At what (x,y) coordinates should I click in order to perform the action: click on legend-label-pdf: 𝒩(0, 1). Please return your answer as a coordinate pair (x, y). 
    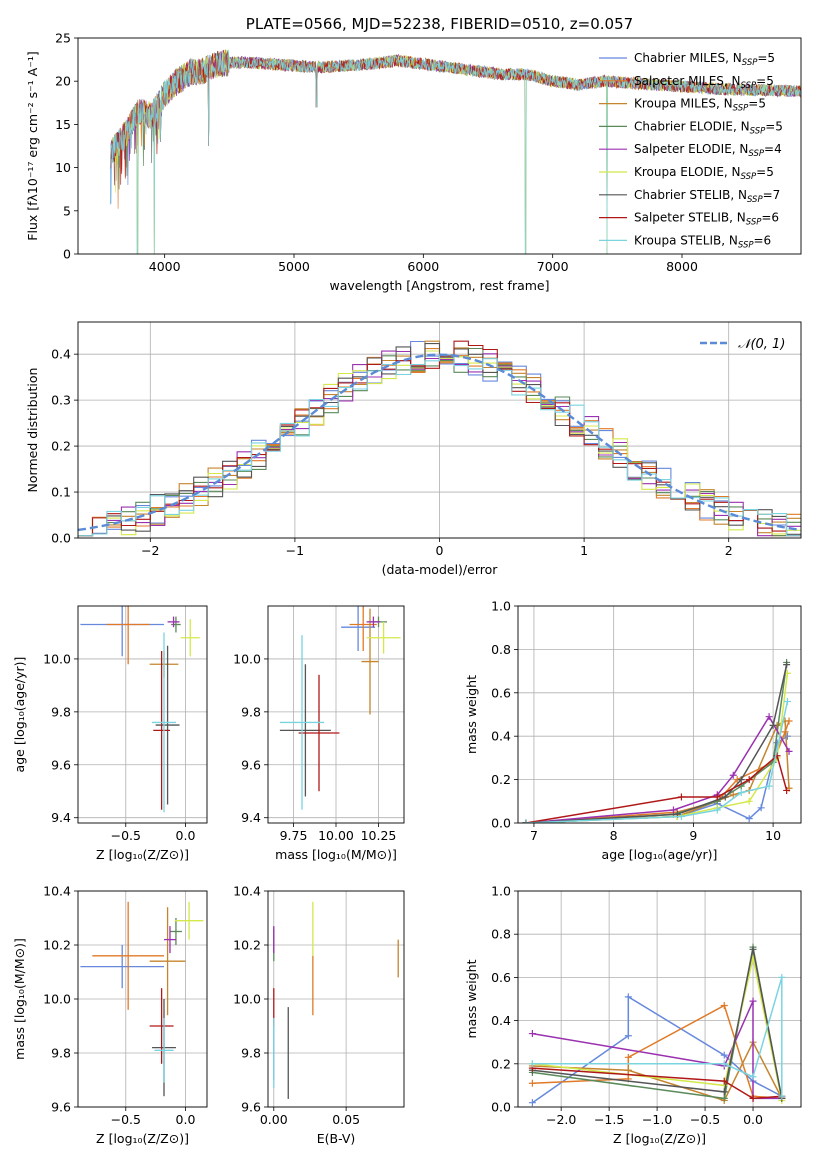
    Looking at the image, I should click on (761, 344).